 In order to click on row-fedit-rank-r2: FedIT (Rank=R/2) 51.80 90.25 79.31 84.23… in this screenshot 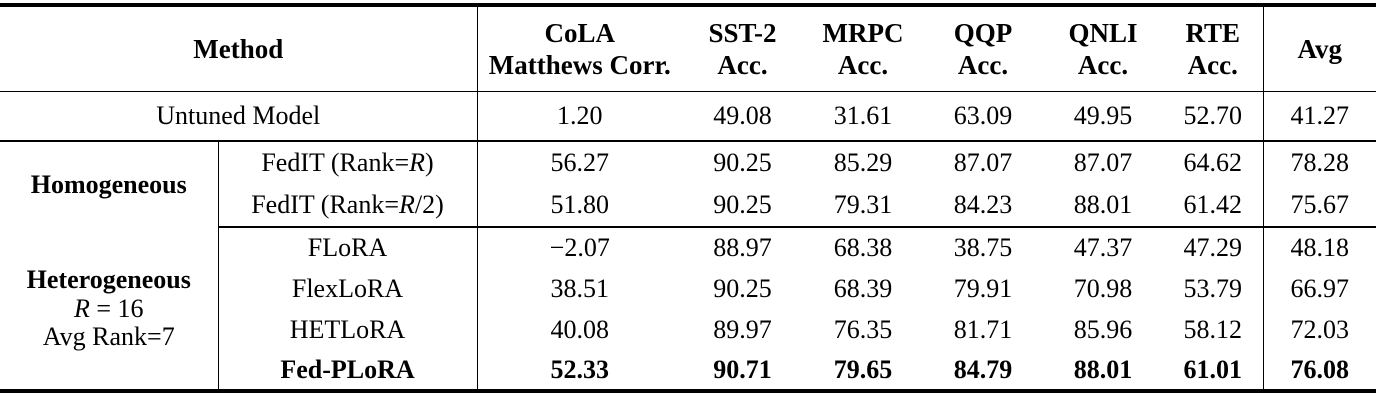, I will do `click(688, 206)`.